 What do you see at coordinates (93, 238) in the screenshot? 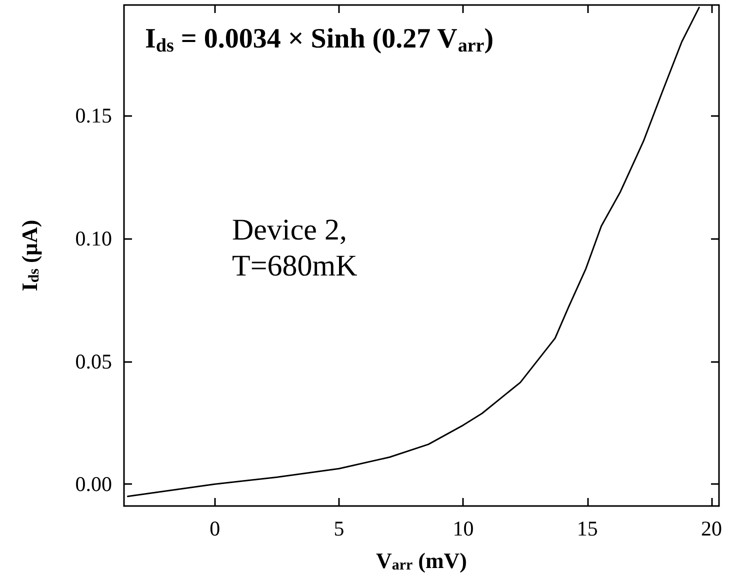
I see `y-tick-label: 0.10` at bounding box center [93, 238].